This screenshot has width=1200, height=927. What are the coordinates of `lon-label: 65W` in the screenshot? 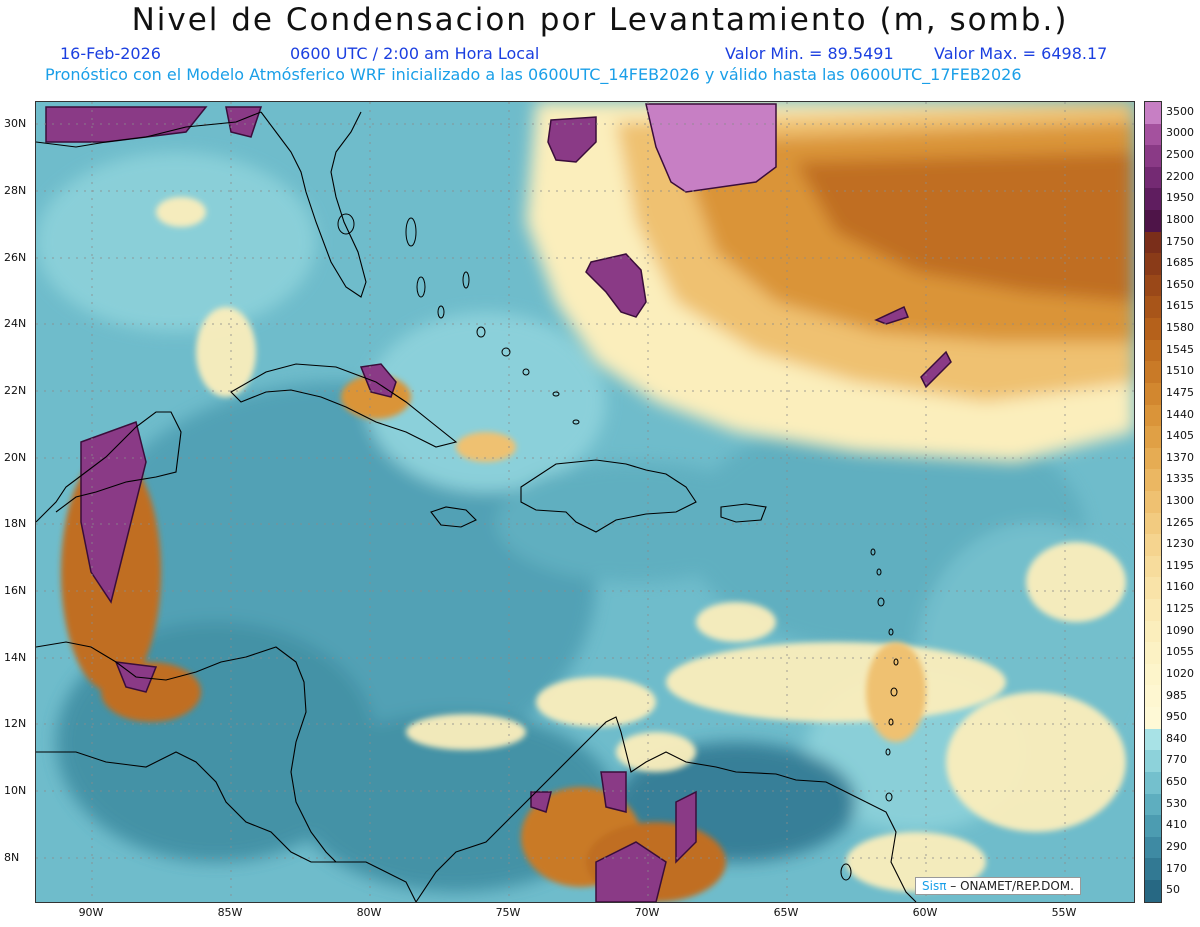 It's located at (786, 912).